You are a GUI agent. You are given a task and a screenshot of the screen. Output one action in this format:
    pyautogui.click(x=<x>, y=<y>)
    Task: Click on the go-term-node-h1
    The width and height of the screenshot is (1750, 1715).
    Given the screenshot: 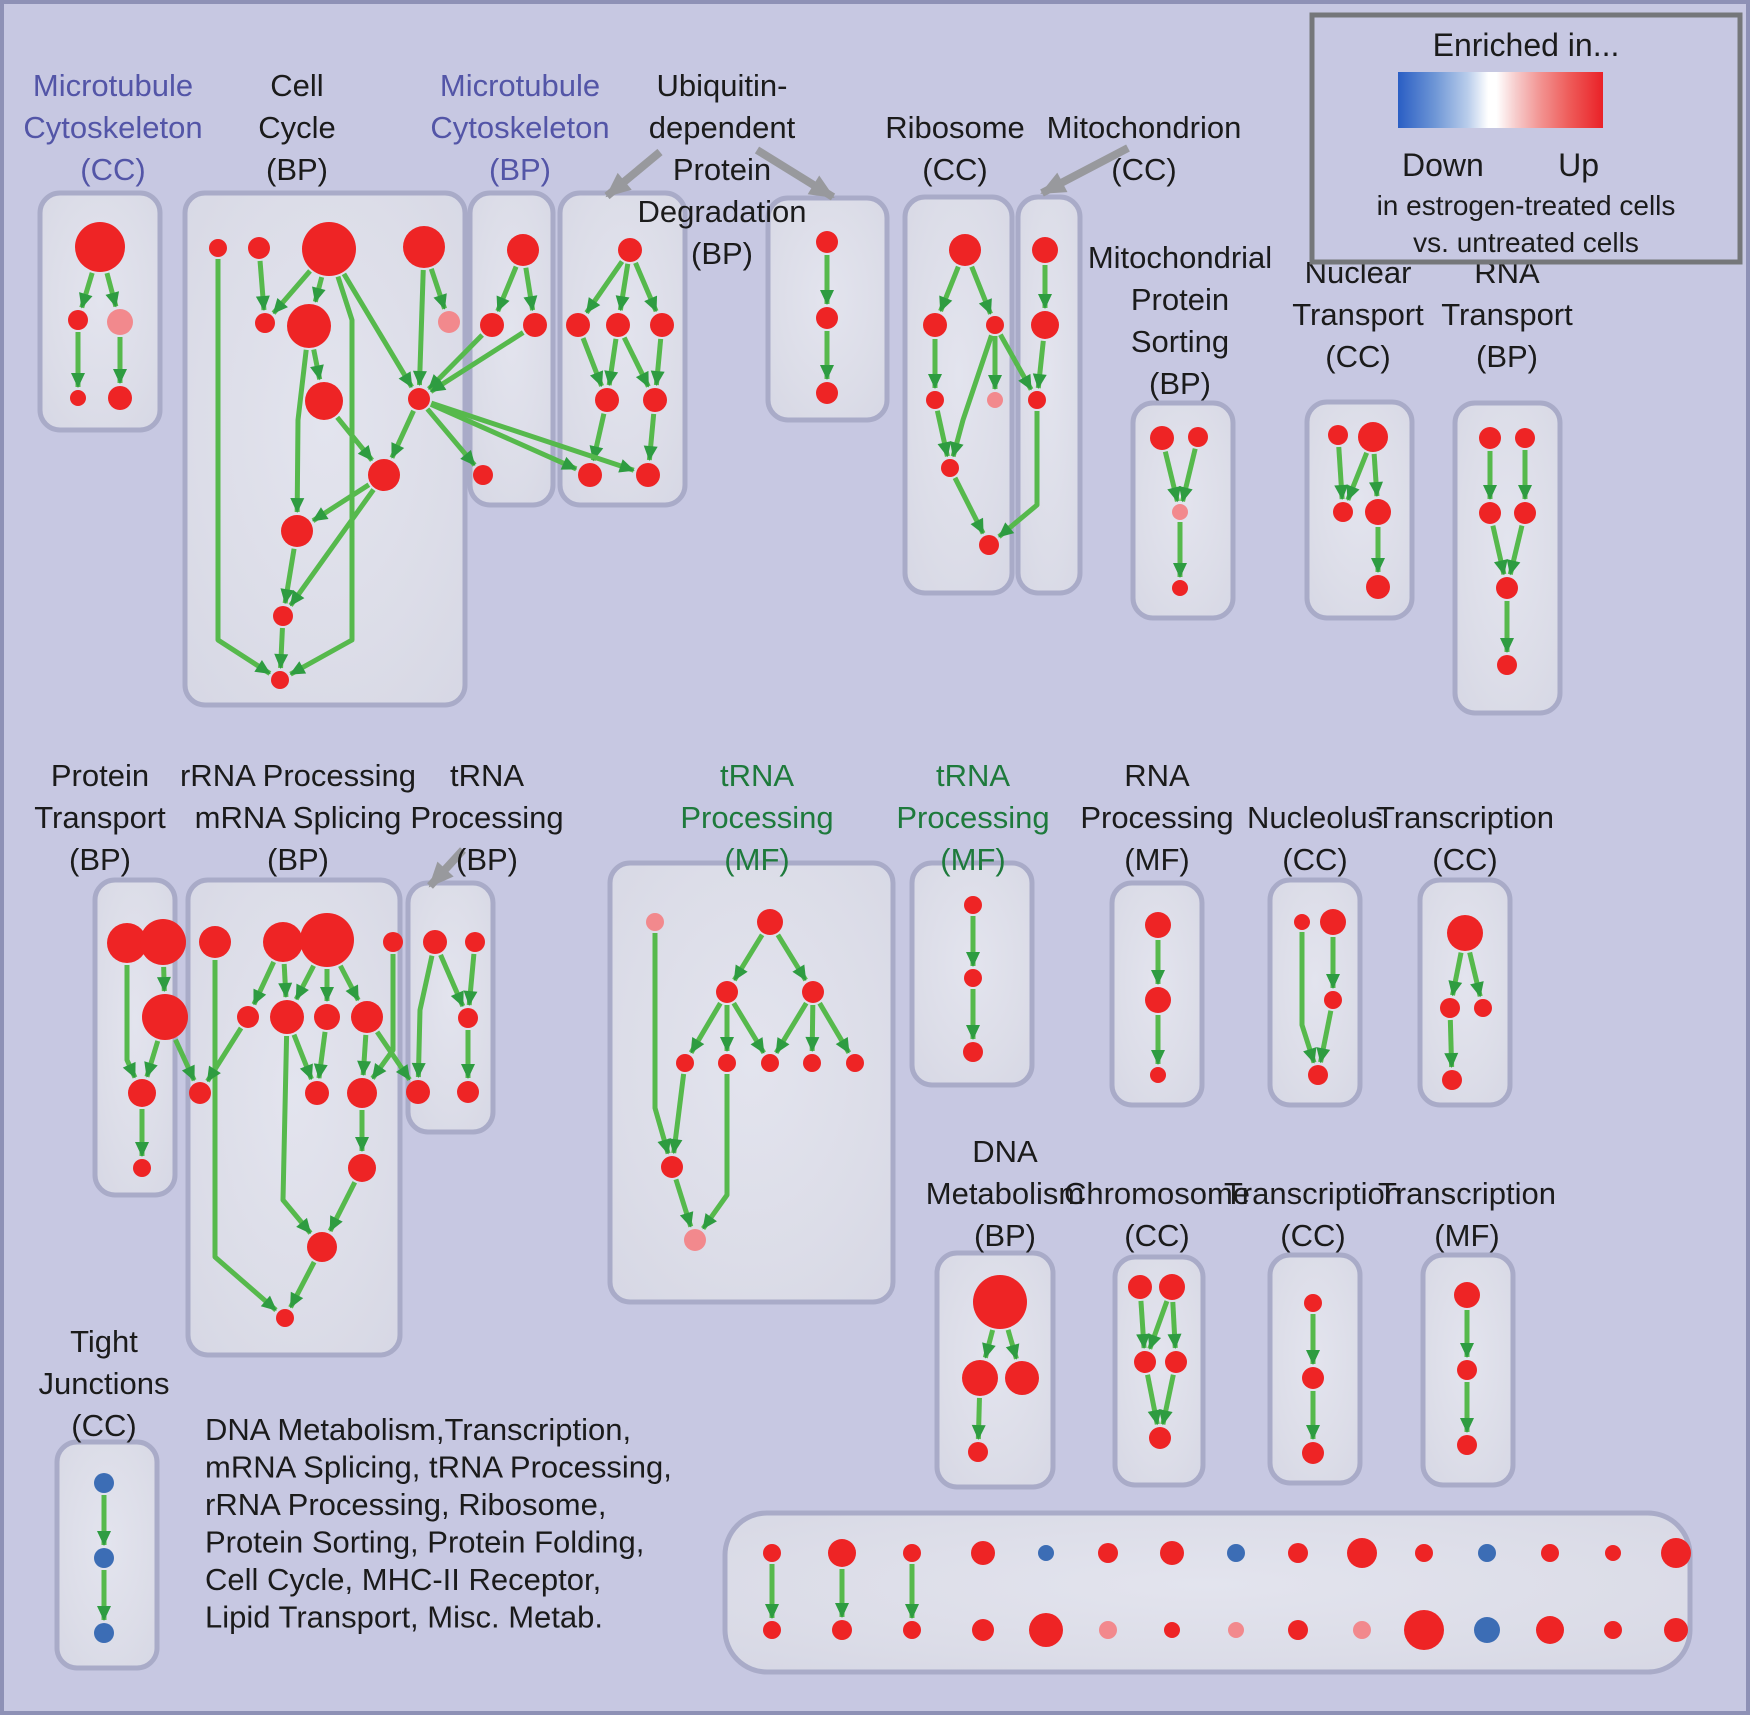 What is the action you would take?
    pyautogui.click(x=1172, y=1287)
    